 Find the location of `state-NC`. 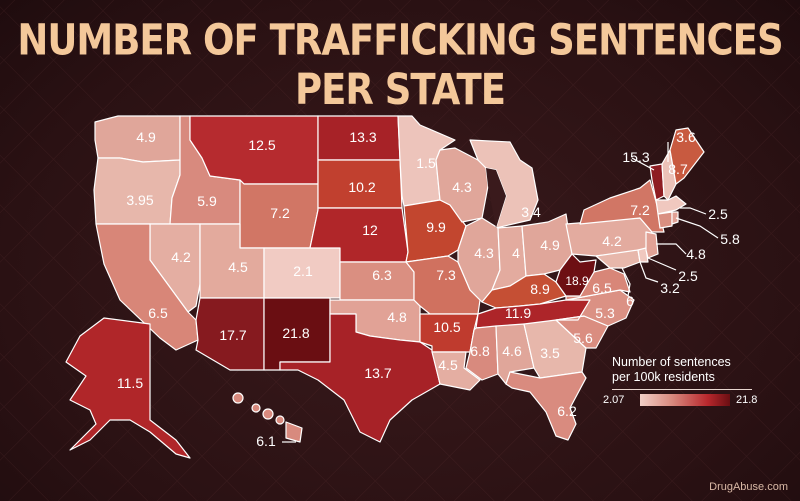

state-NC is located at coordinates (595, 308).